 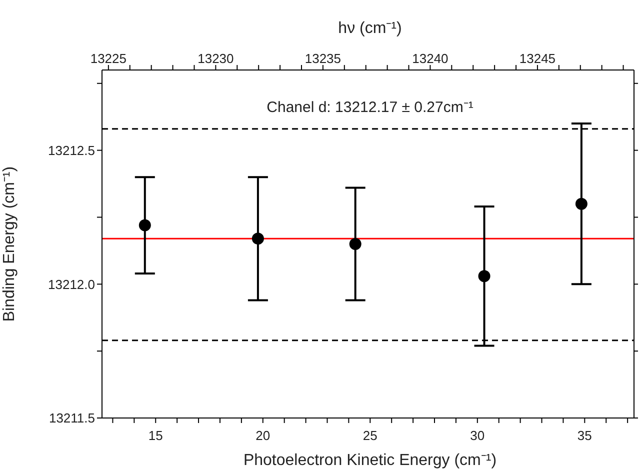 What do you see at coordinates (477, 436) in the screenshot?
I see `x-tick-label: 30` at bounding box center [477, 436].